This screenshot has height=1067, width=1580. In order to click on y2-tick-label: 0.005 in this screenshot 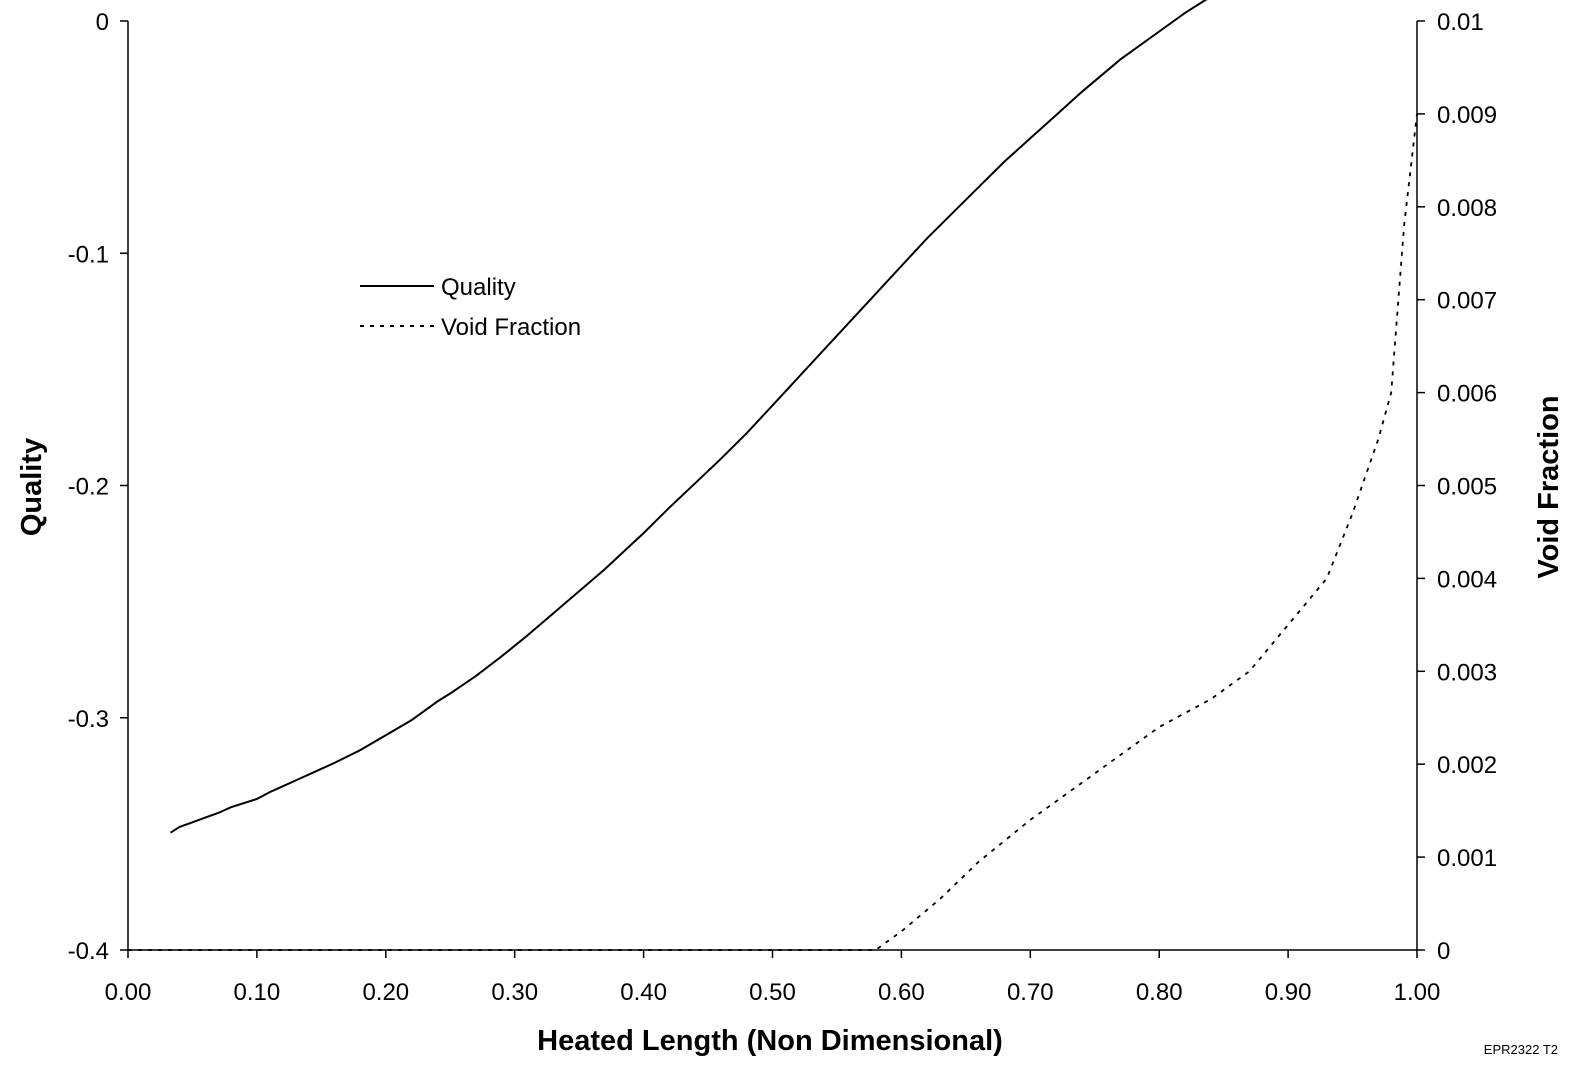, I will do `click(1467, 487)`.